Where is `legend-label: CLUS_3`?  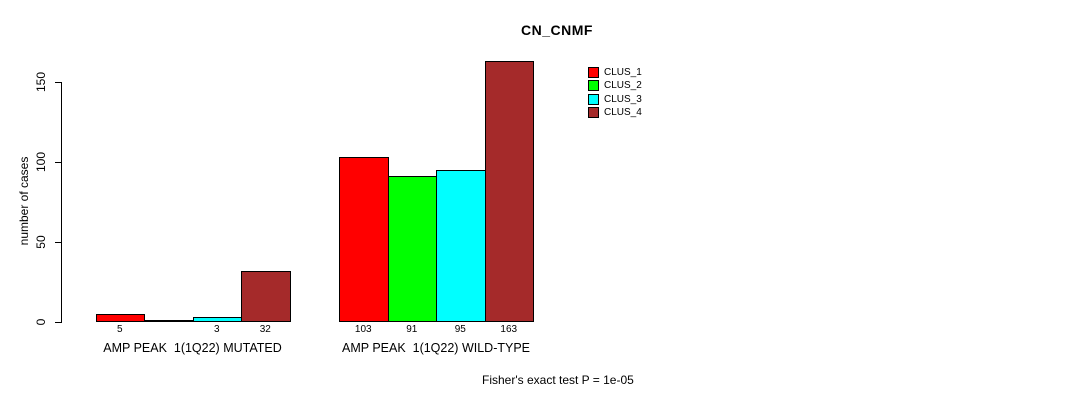
legend-label: CLUS_3 is located at coordinates (623, 99).